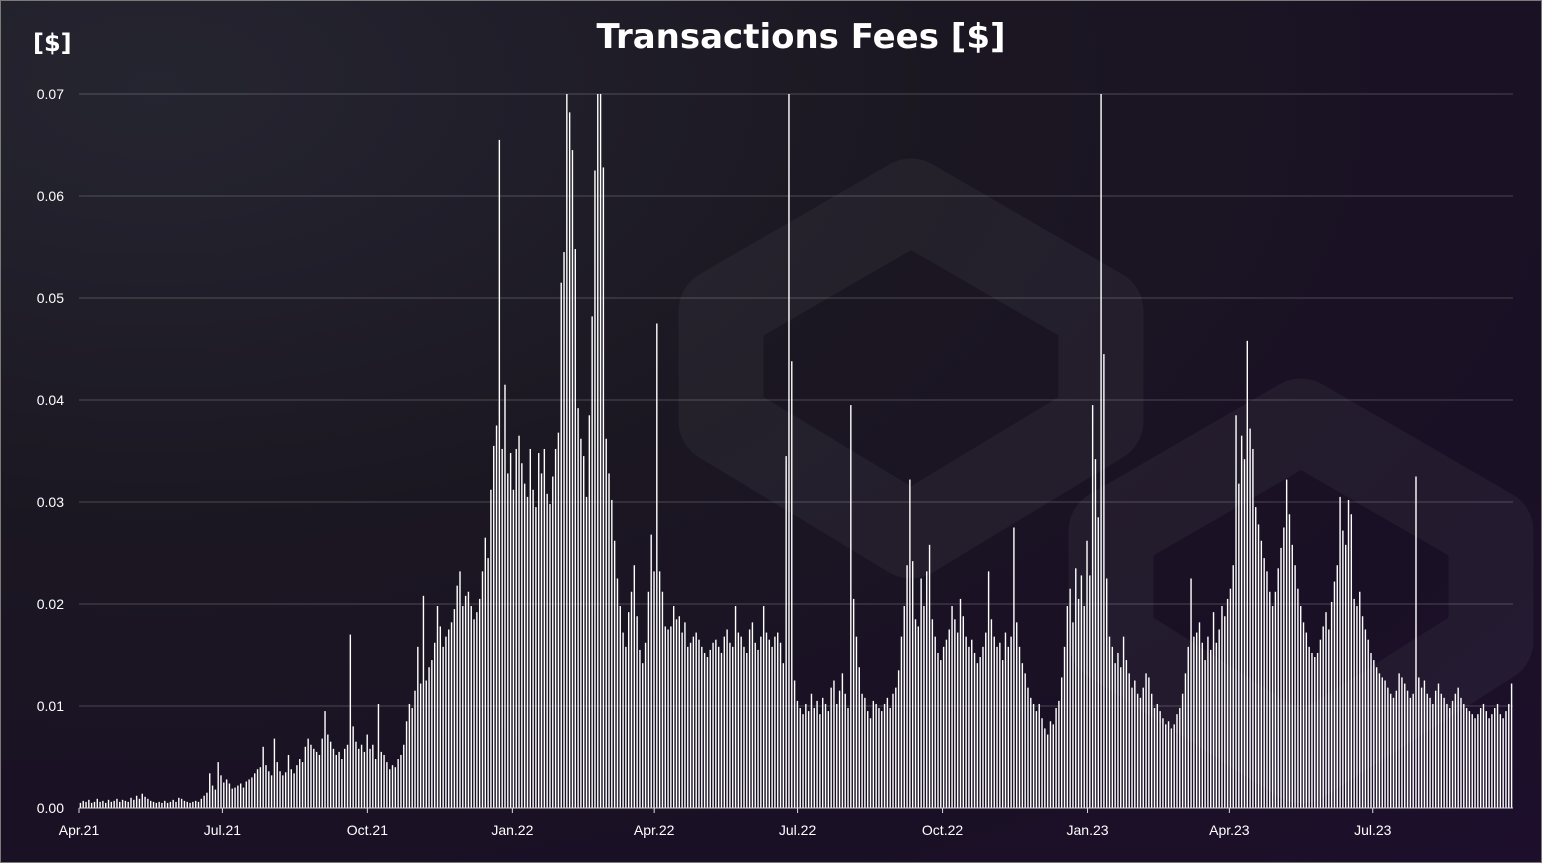  What do you see at coordinates (1229, 830) in the screenshot?
I see `x-tick-label: Apr.23` at bounding box center [1229, 830].